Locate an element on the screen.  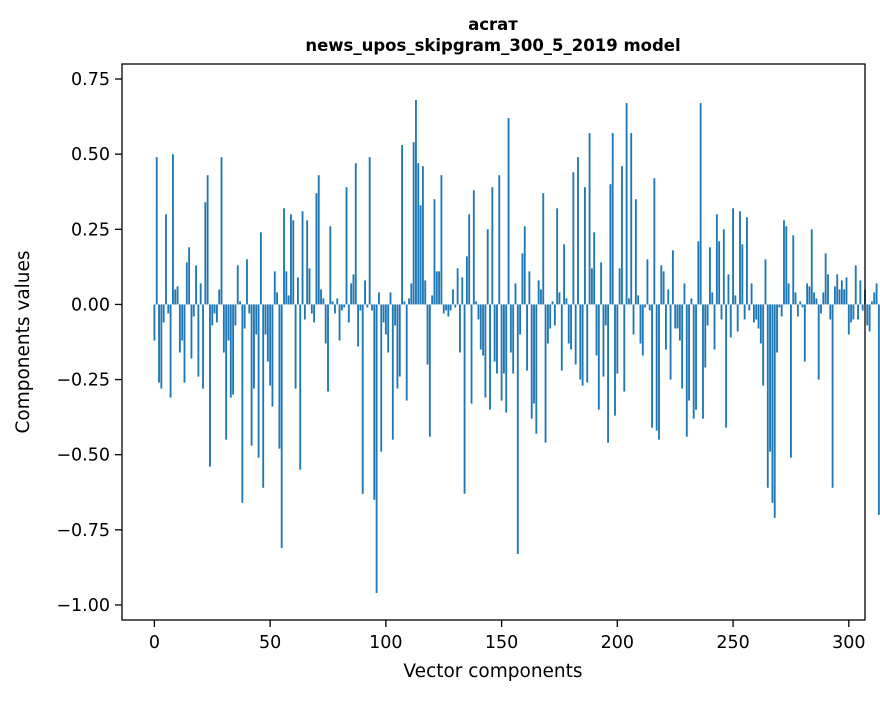
y-tick-label-7: −1.00 is located at coordinates (83, 606).